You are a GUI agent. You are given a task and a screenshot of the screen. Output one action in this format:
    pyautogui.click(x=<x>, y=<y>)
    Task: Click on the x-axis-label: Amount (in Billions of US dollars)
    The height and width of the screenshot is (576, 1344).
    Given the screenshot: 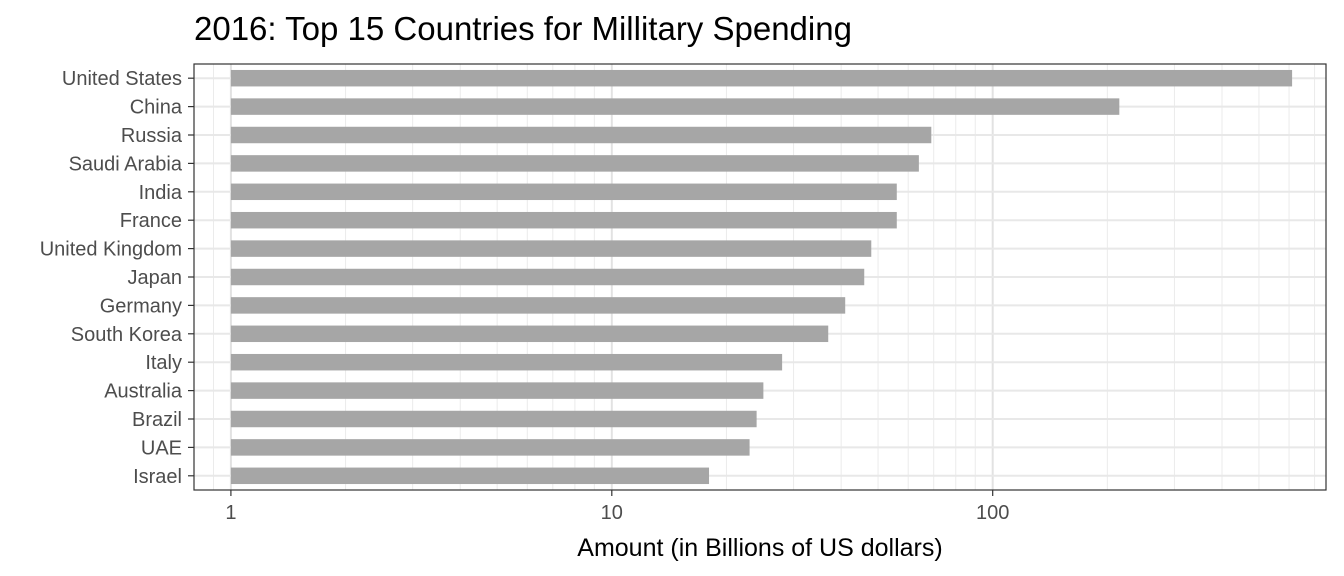 What is the action you would take?
    pyautogui.click(x=759, y=548)
    